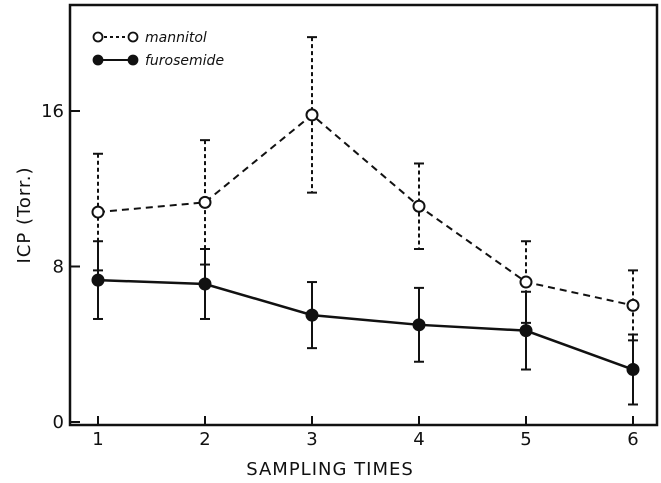 The image size is (661, 483). Describe the element at coordinates (204, 439) in the screenshot. I see `x-tick-label: 2` at that location.